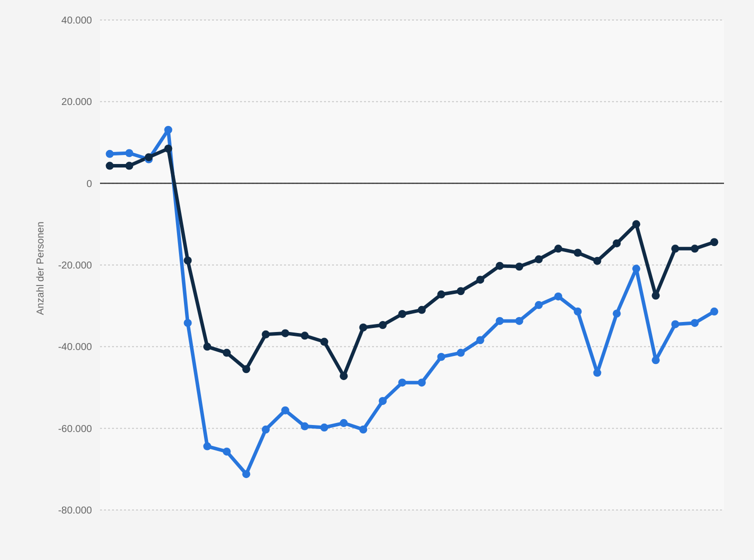 Image resolution: width=754 pixels, height=560 pixels. What do you see at coordinates (75, 429) in the screenshot?
I see `y-tick-label: -60.000` at bounding box center [75, 429].